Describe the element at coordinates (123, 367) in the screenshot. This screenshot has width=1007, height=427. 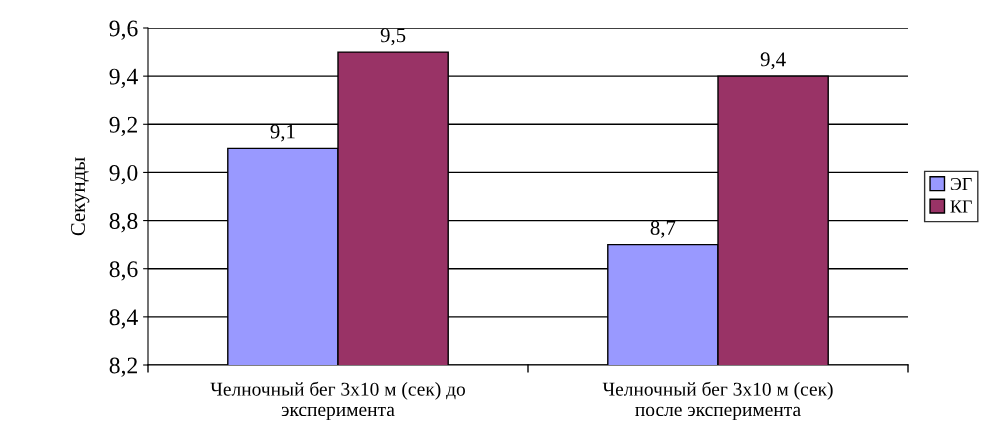
I see `y-tick-label: 8,2` at that location.